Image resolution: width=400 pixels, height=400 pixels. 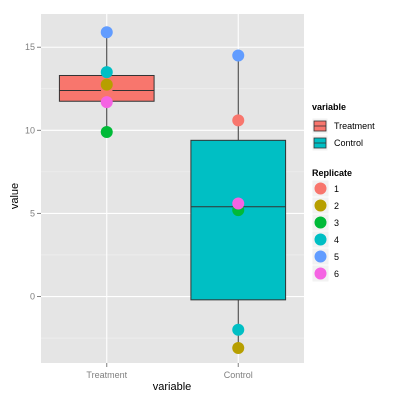 What do you see at coordinates (32, 213) in the screenshot?
I see `y-tick-label: 5` at bounding box center [32, 213].